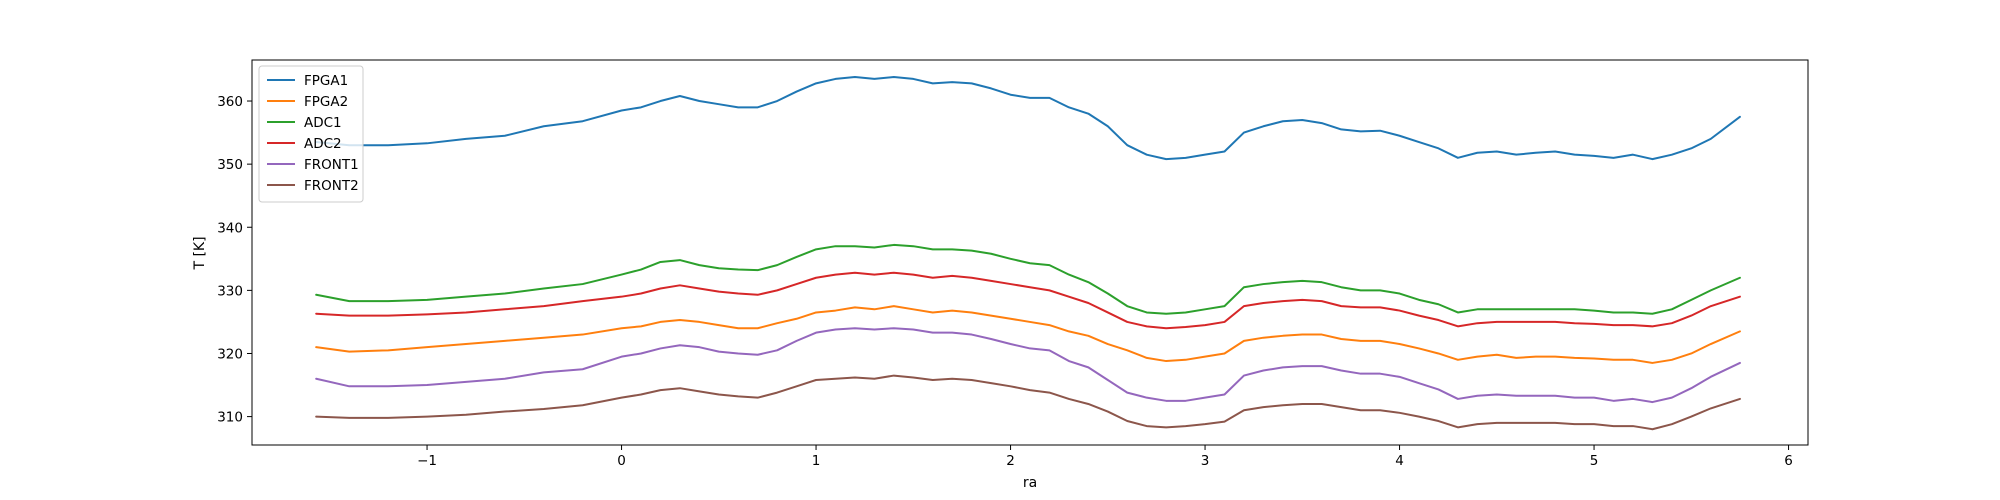  I want to click on x-tick-label: 4, so click(1399, 461).